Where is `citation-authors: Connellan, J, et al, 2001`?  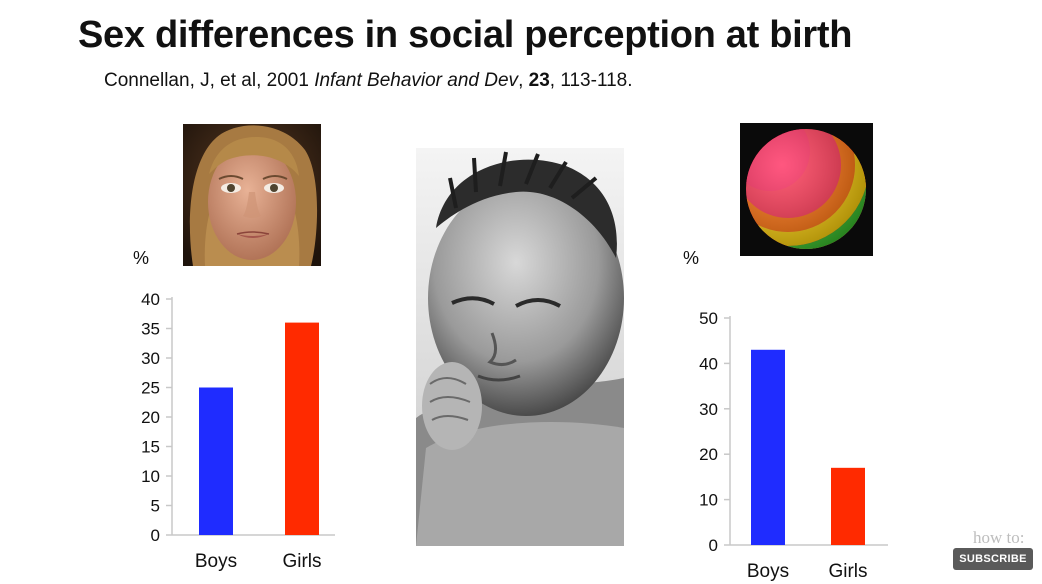
citation-authors: Connellan, J, et al, 2001 is located at coordinates (209, 80).